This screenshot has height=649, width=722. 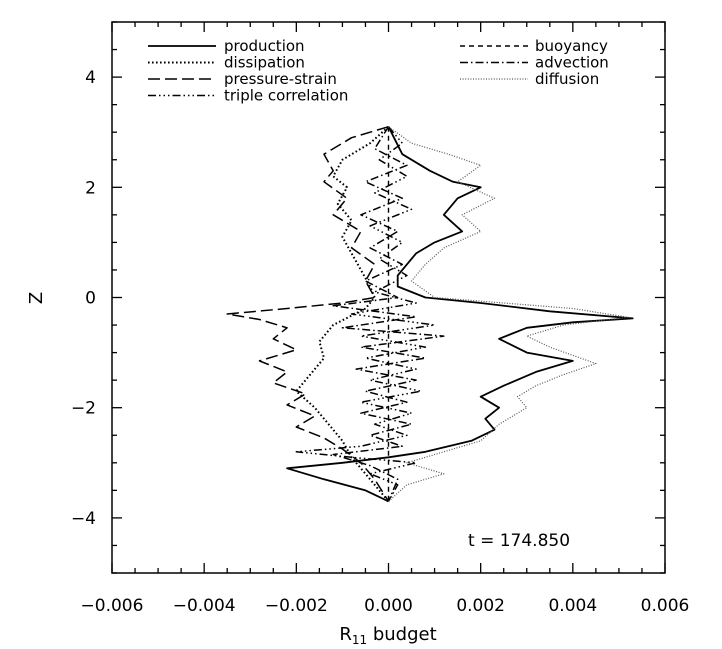 I want to click on legend-label-advection: advection, so click(x=572, y=63).